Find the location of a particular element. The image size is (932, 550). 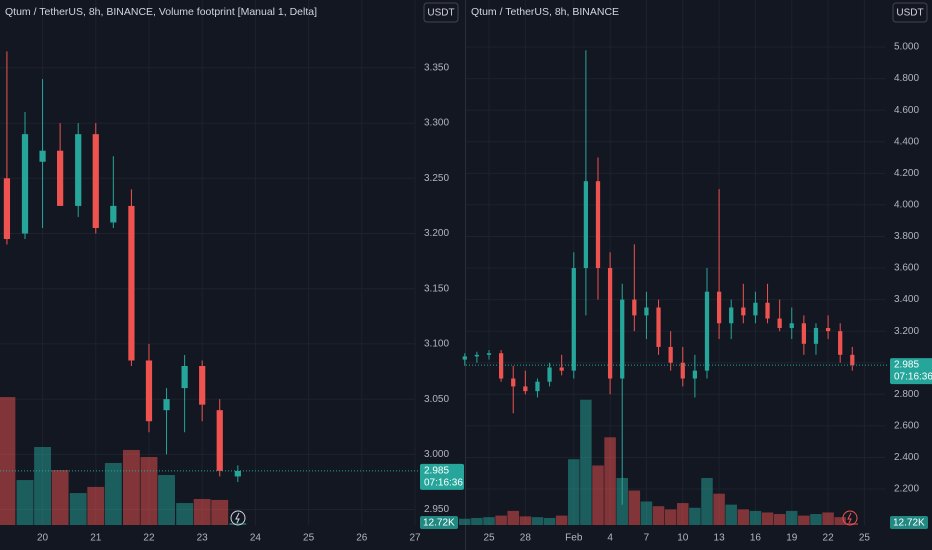

y-tick-label: 4.200 is located at coordinates (906, 173).